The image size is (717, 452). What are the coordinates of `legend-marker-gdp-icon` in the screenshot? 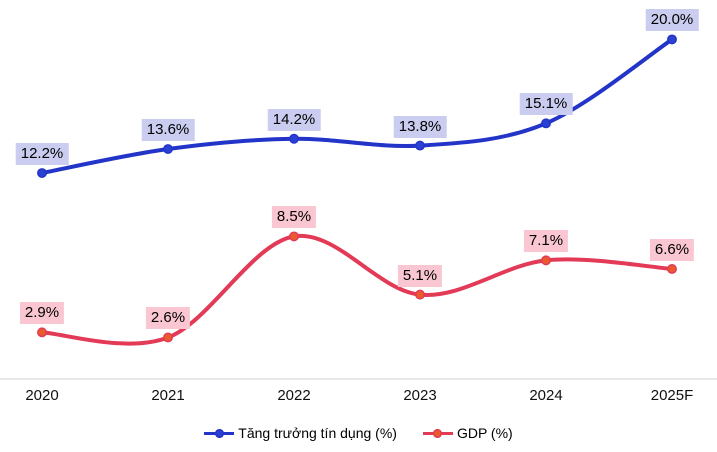 It's located at (437, 433).